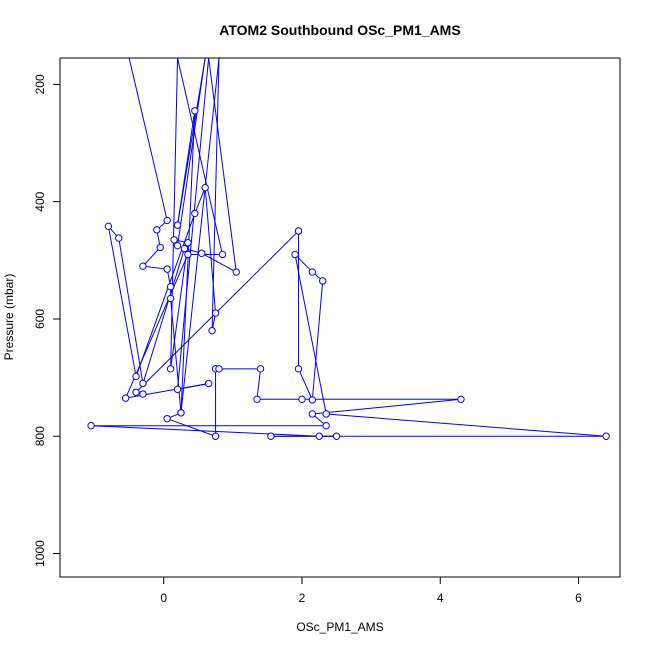 Image resolution: width=650 pixels, height=650 pixels. Describe the element at coordinates (163, 598) in the screenshot. I see `x-tick-label: 0` at that location.